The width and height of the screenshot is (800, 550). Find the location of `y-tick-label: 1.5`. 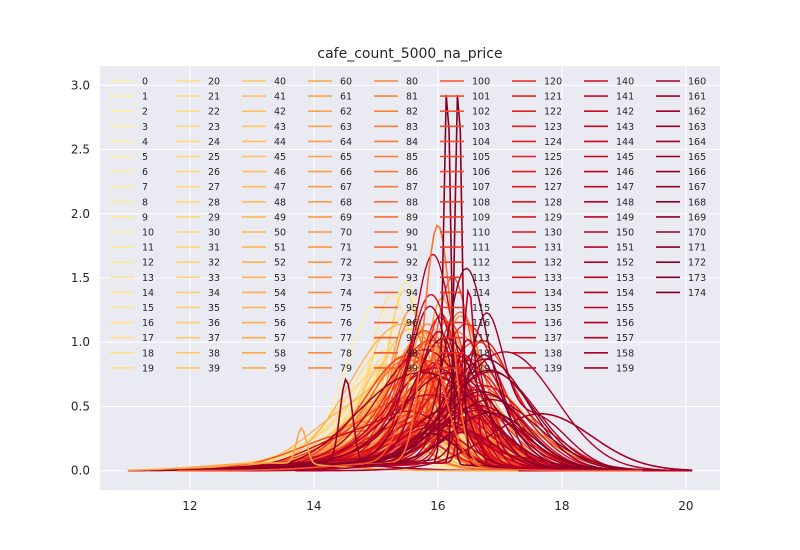

y-tick-label: 1.5 is located at coordinates (80, 278).